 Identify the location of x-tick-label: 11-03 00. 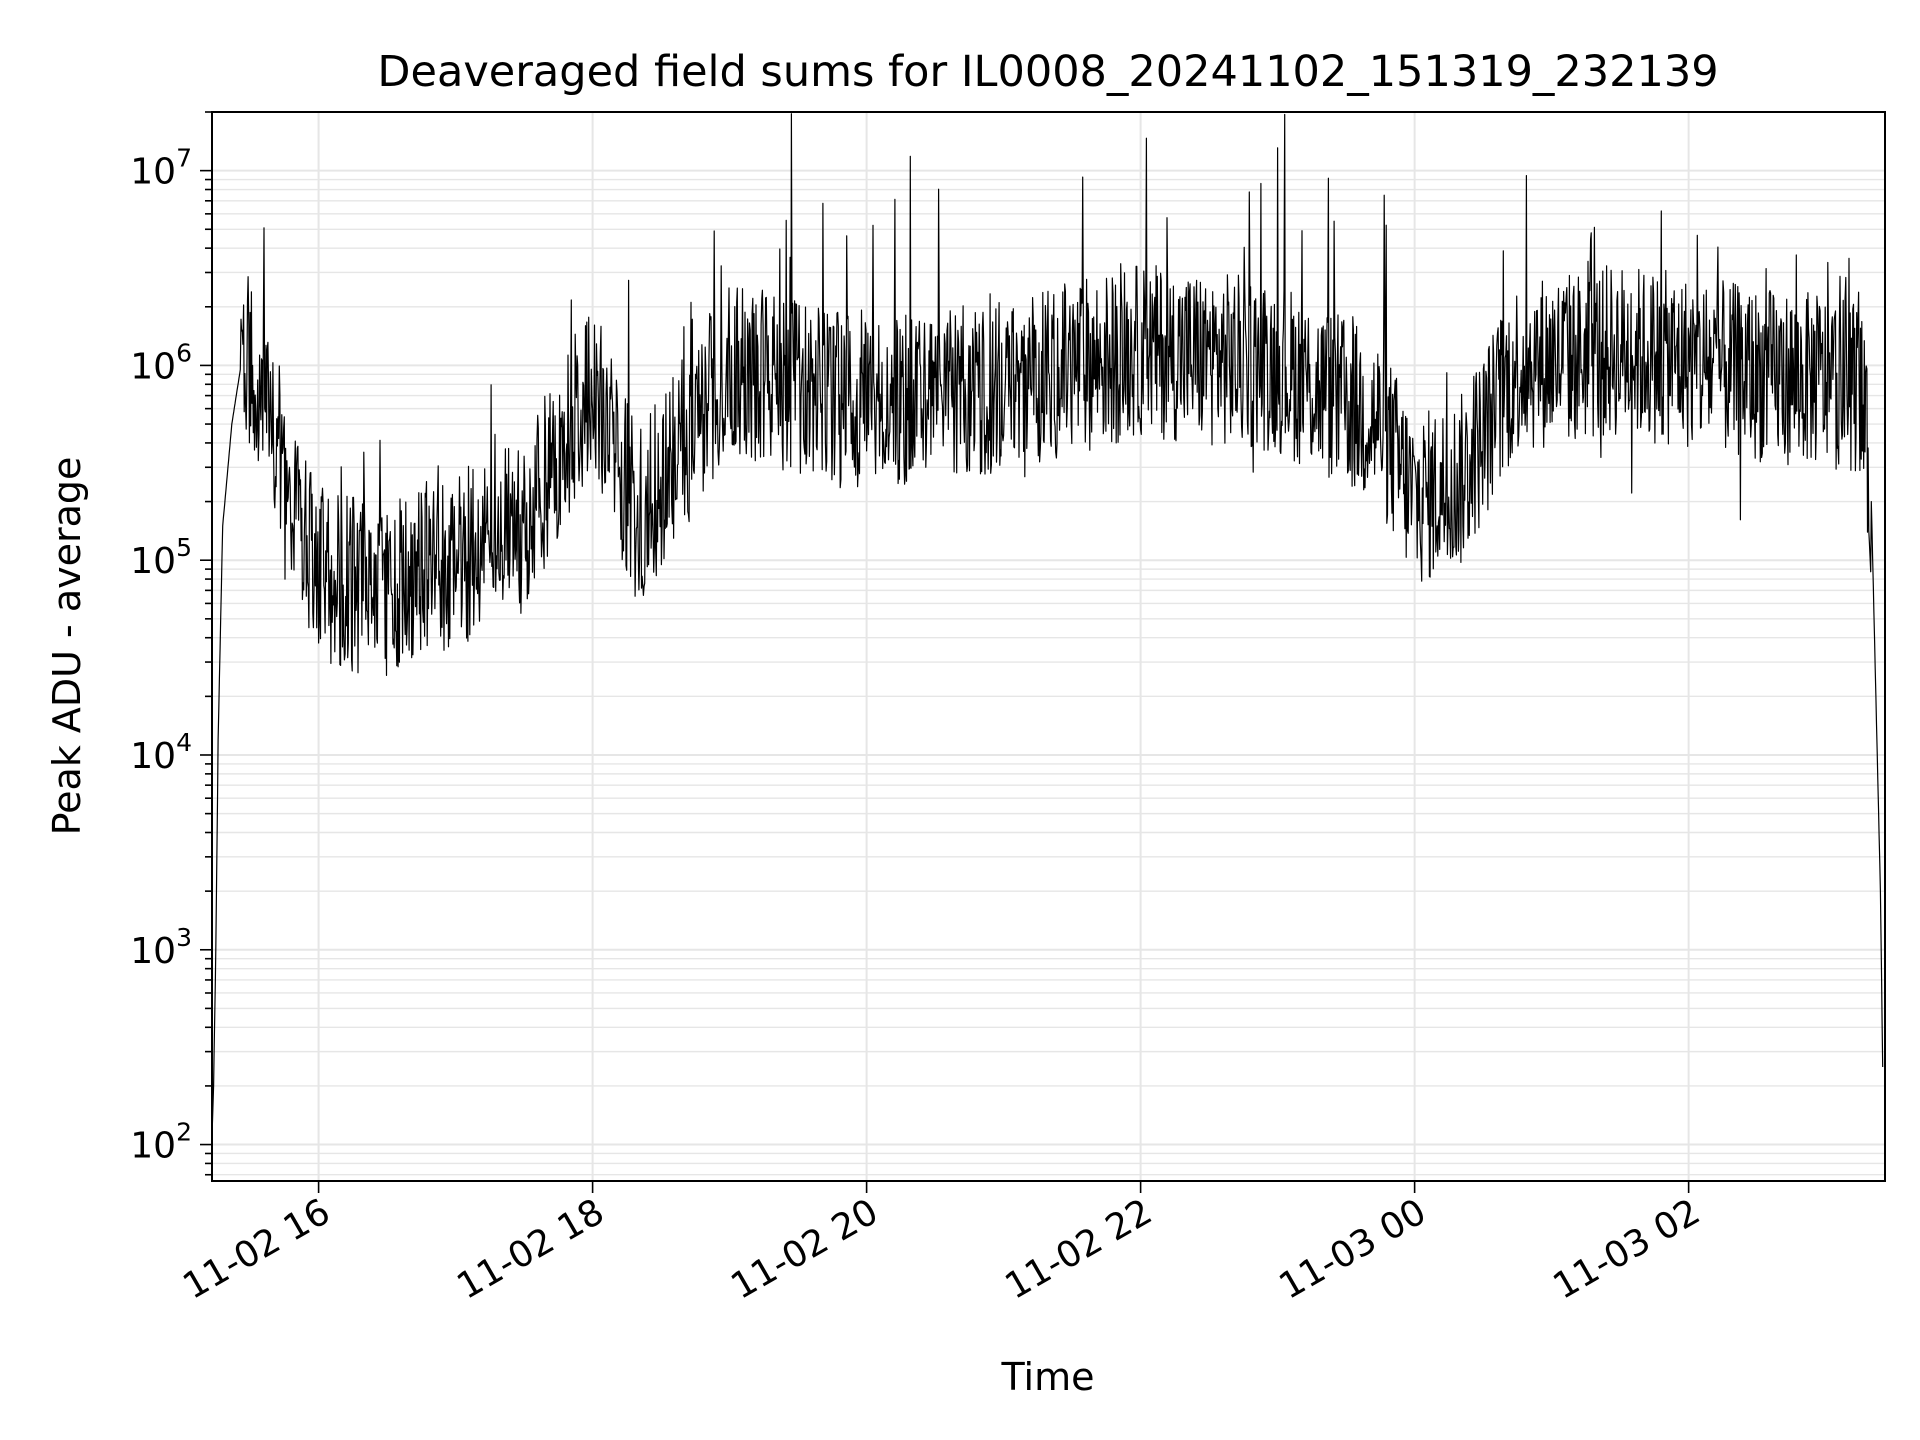
(1352, 1249).